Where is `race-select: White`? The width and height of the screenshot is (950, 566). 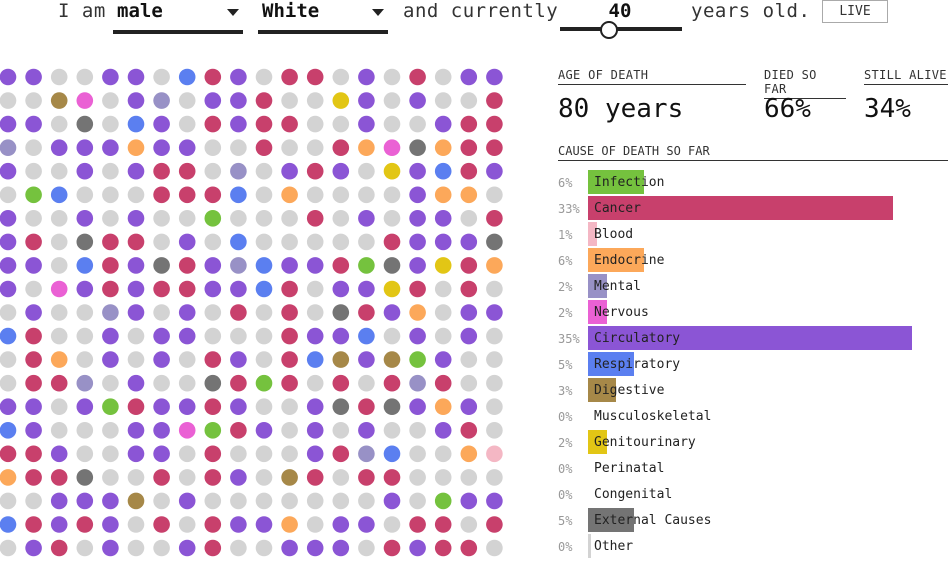
race-select: White is located at coordinates (323, 17).